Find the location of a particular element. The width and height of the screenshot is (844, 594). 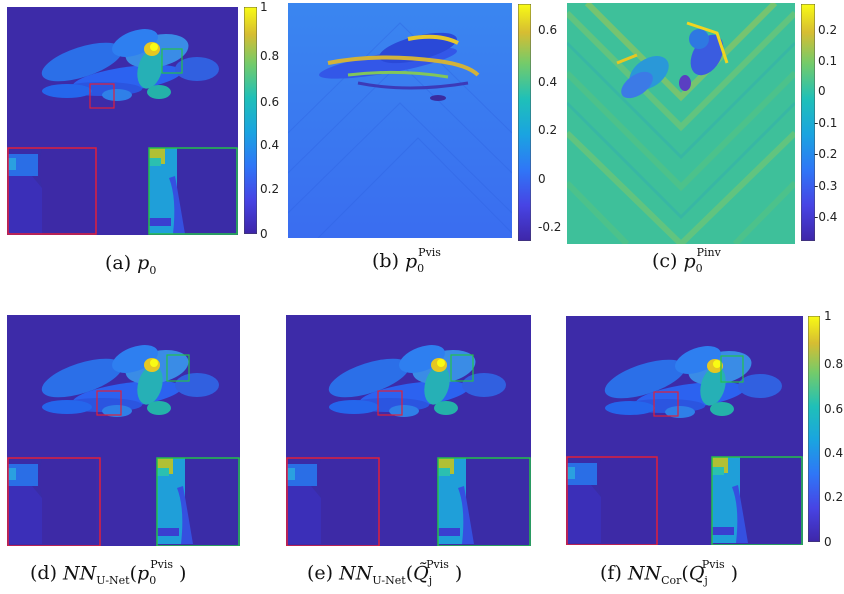

colorbar-b-tick-3: 0 is located at coordinates (542, 179).